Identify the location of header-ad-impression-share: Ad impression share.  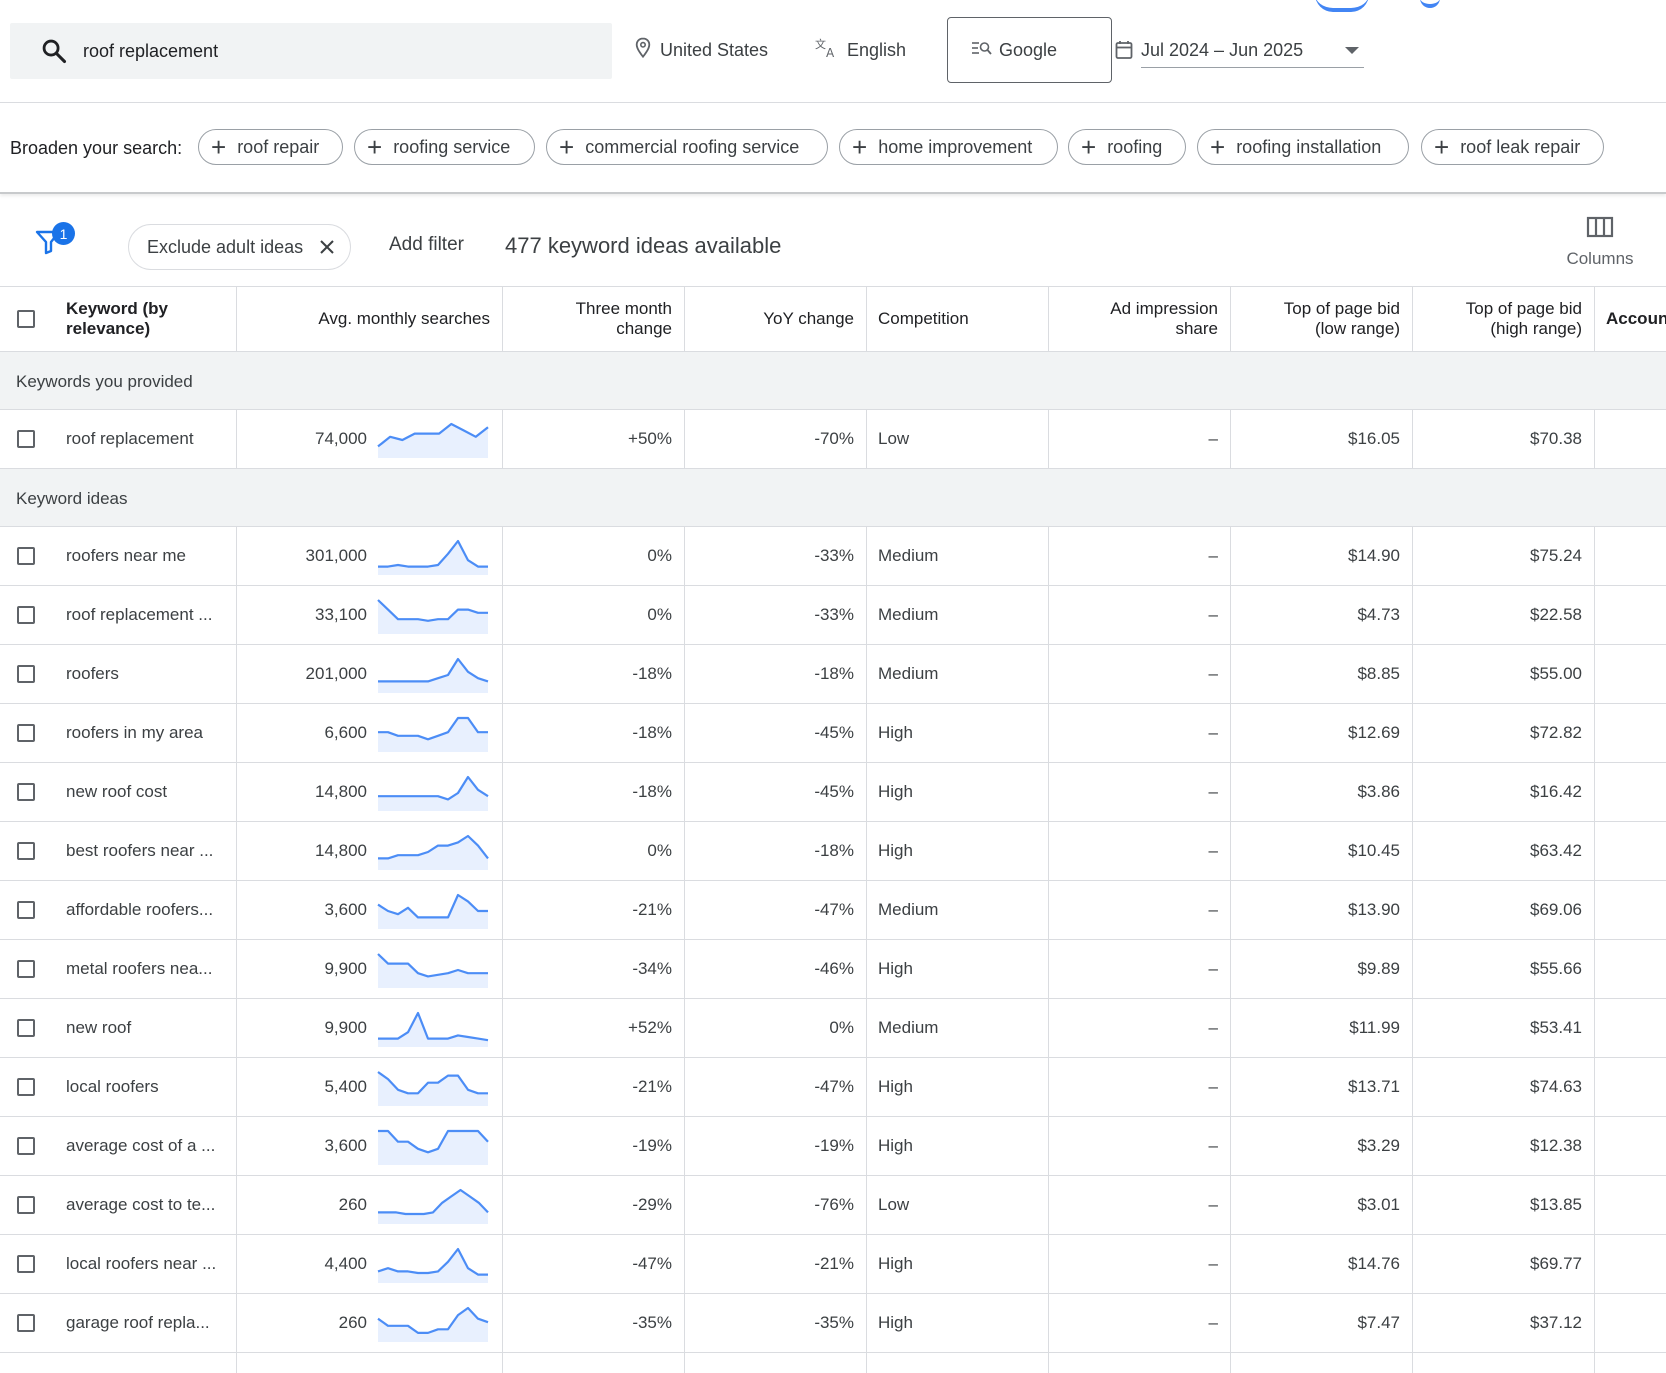
(1133, 319).